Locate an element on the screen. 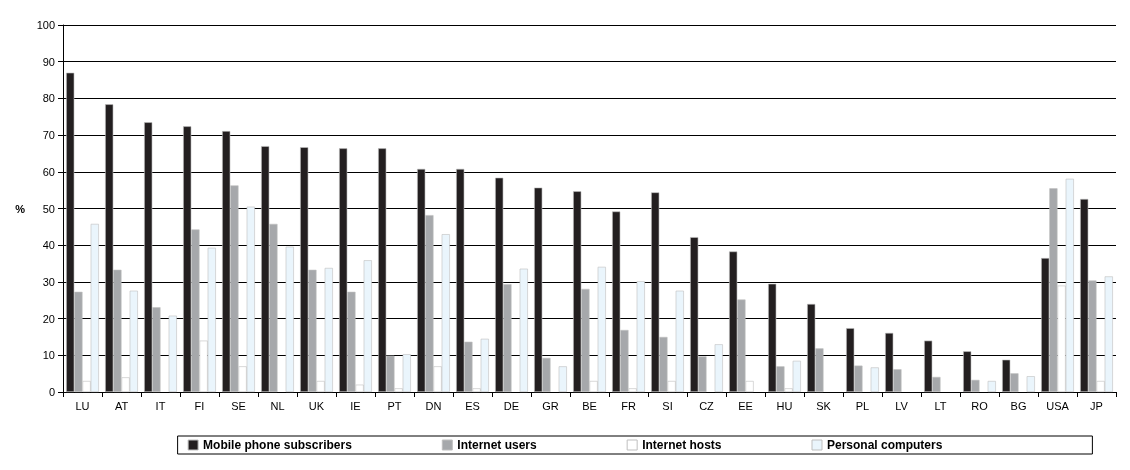 The image size is (1130, 470). y-tick-label: 80 is located at coordinates (48, 98).